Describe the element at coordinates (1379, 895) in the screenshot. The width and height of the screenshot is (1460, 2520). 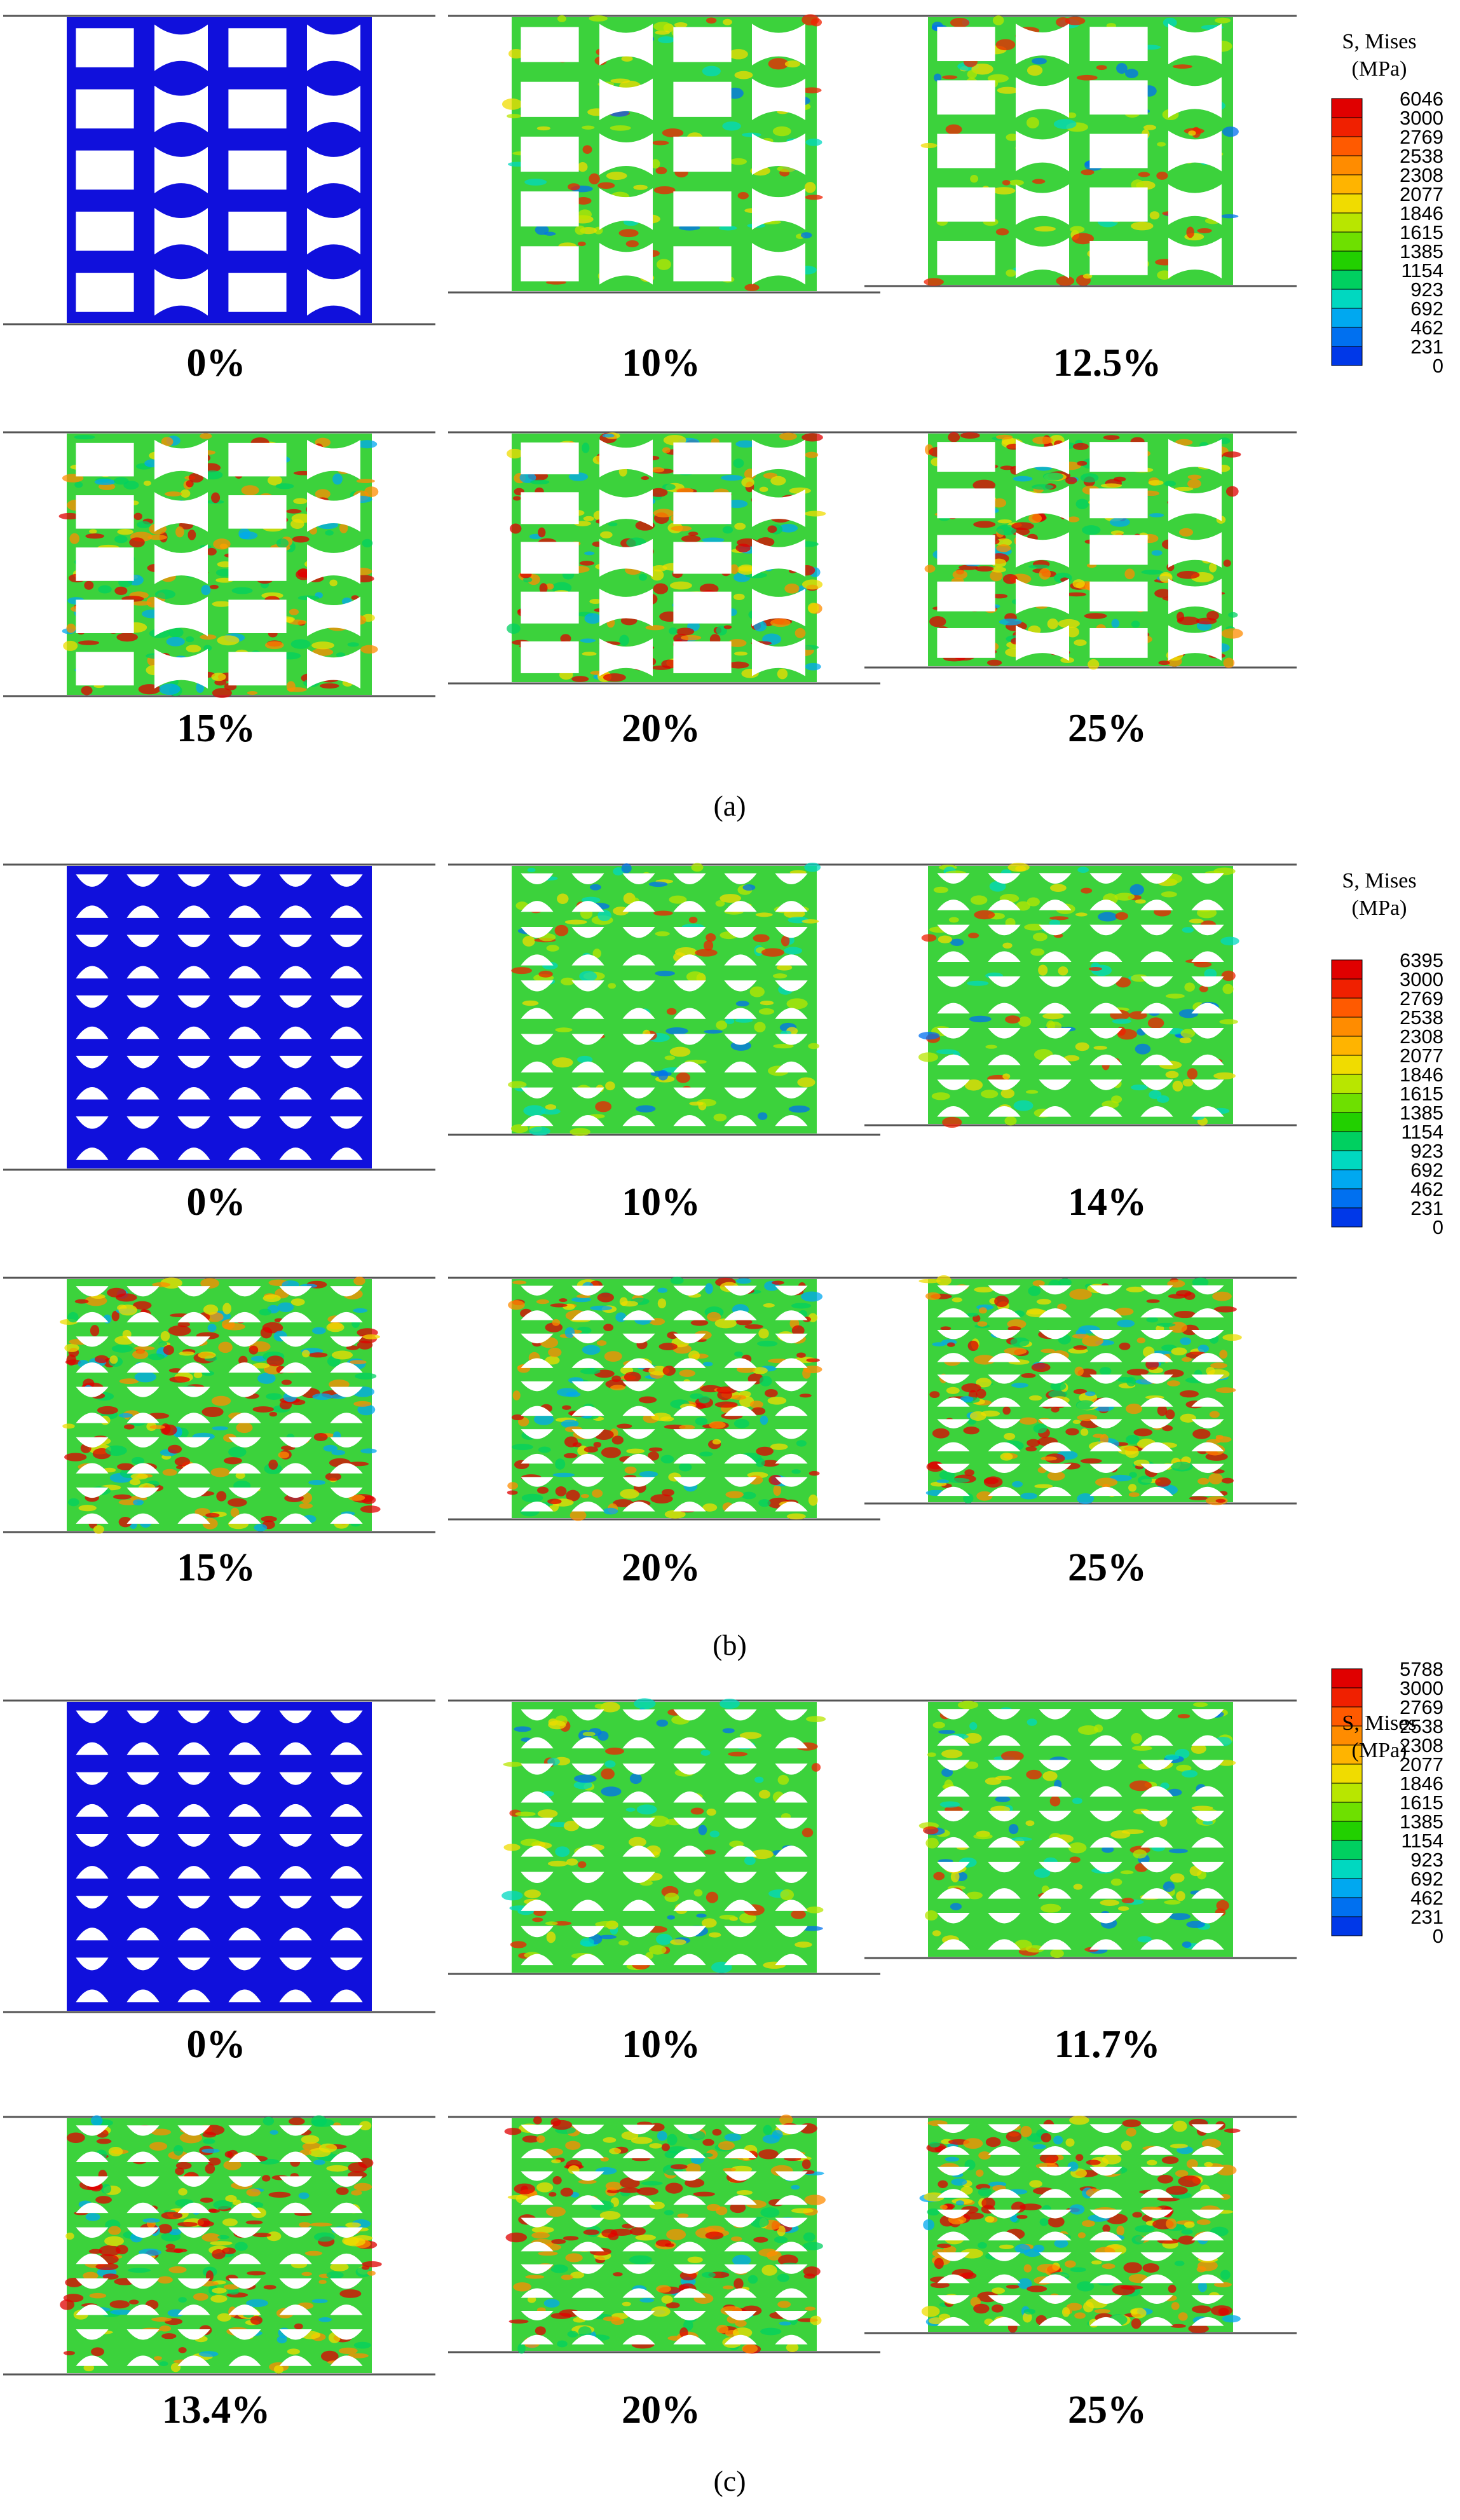
I see `legend-title: S, Mises (MPa)` at that location.